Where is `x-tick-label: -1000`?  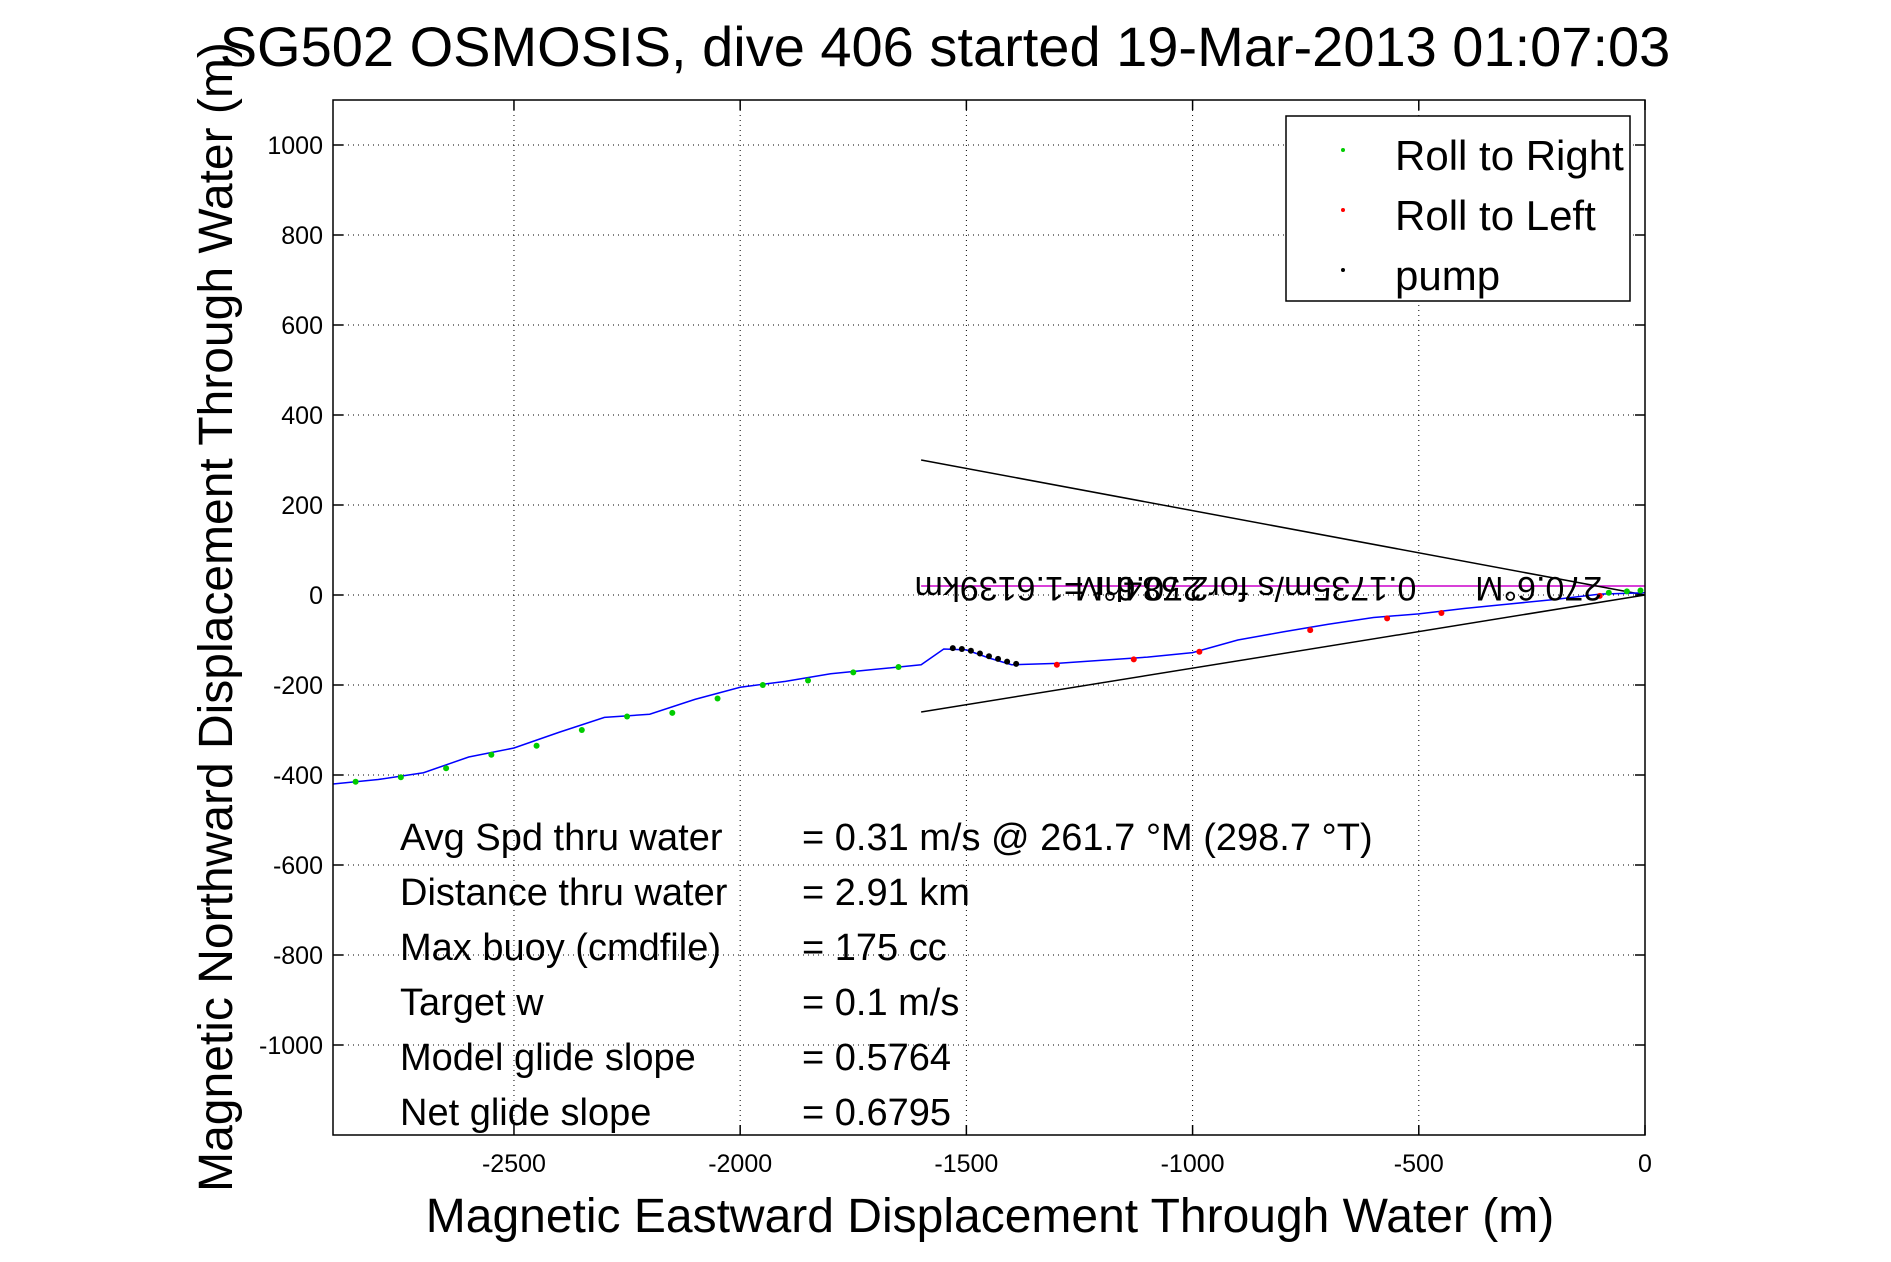
x-tick-label: -1000 is located at coordinates (1193, 1164).